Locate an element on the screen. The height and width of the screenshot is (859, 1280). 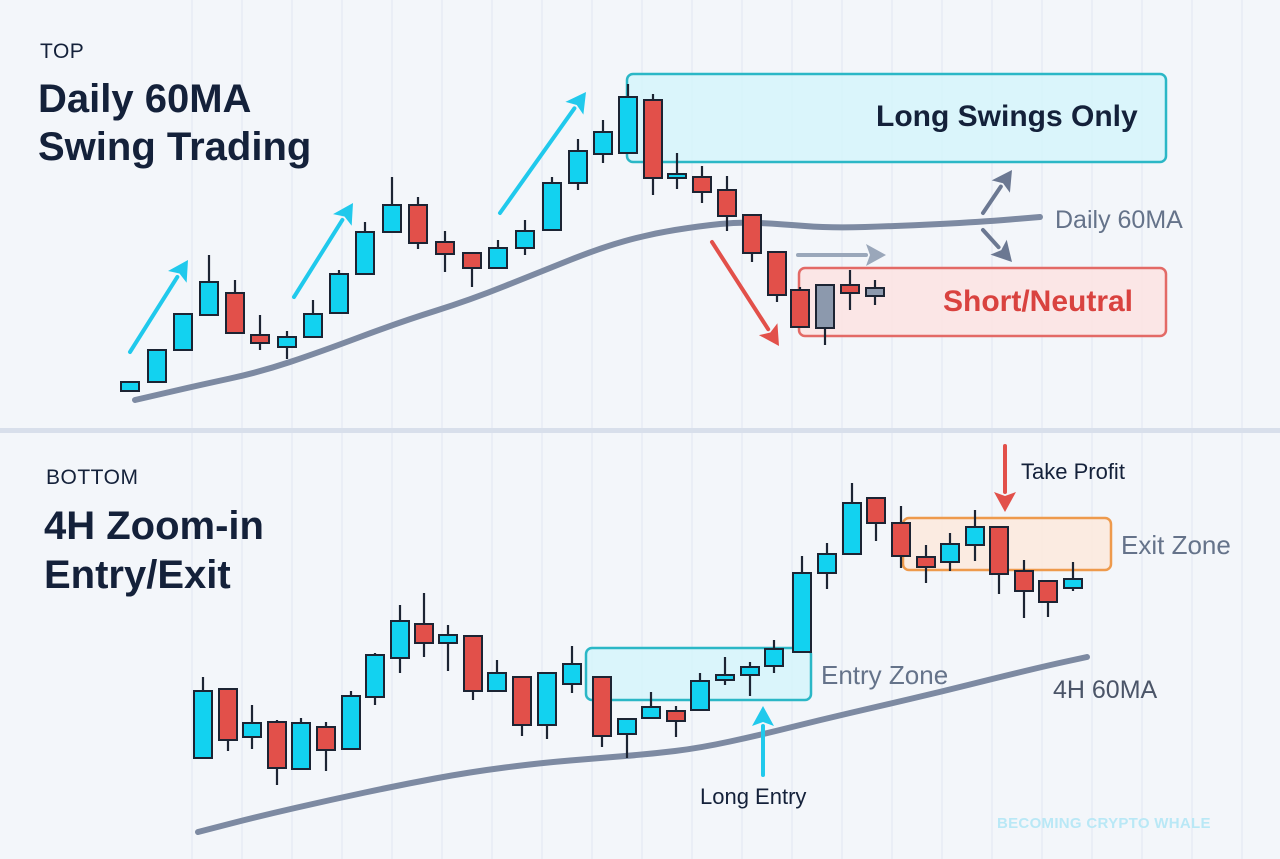
bottom-title-line2: Entry/Exit is located at coordinates (137, 575).